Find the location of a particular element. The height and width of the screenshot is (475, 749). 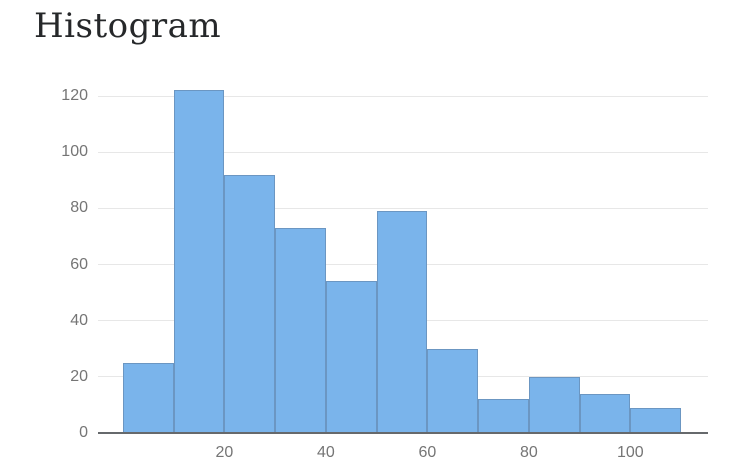

x-axis-tick-label: 40 is located at coordinates (325, 452).